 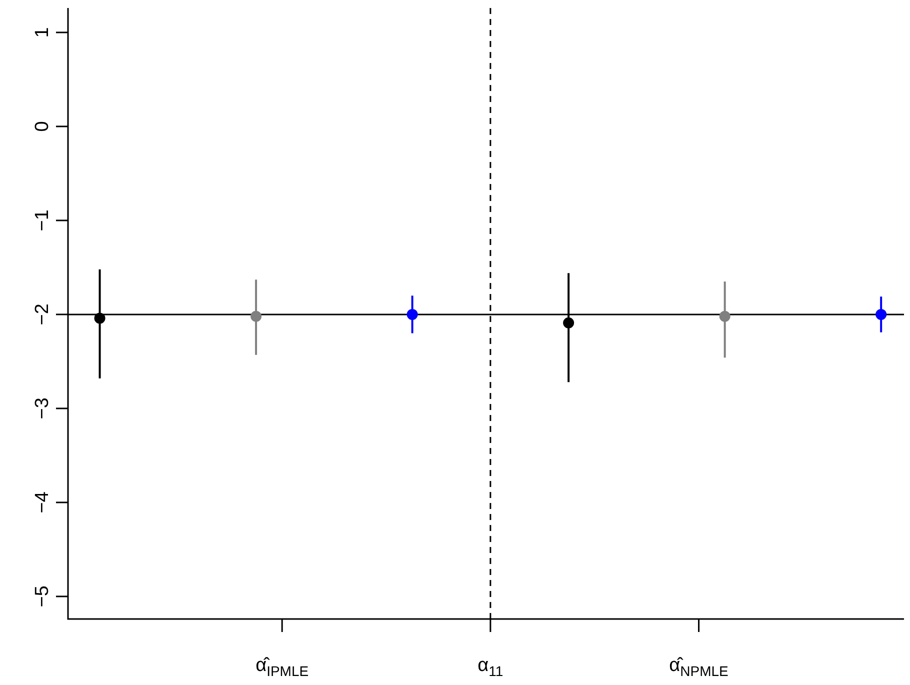 What do you see at coordinates (42, 221) in the screenshot?
I see `y-tick-label: −1` at bounding box center [42, 221].